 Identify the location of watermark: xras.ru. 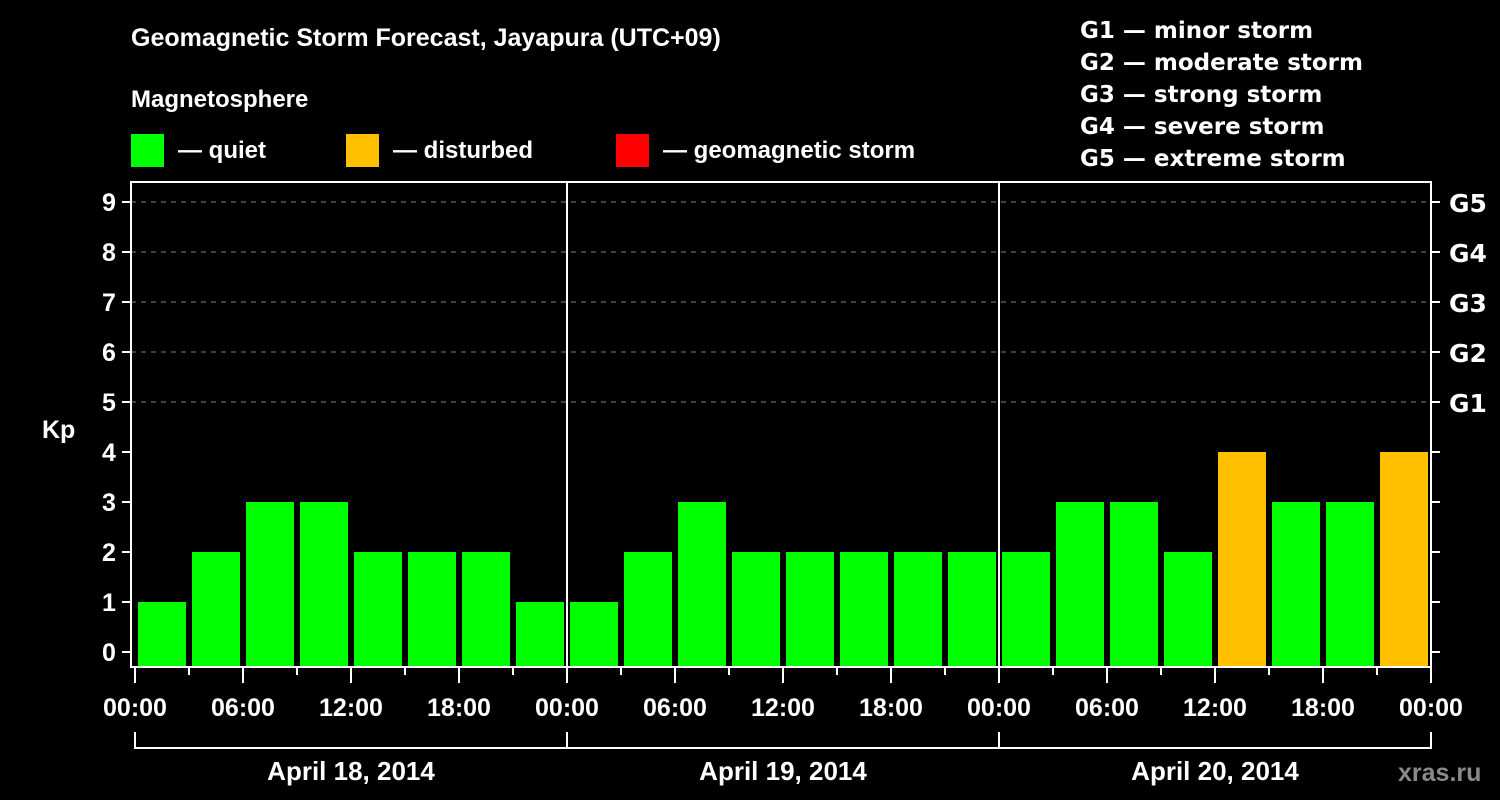
(1439, 773).